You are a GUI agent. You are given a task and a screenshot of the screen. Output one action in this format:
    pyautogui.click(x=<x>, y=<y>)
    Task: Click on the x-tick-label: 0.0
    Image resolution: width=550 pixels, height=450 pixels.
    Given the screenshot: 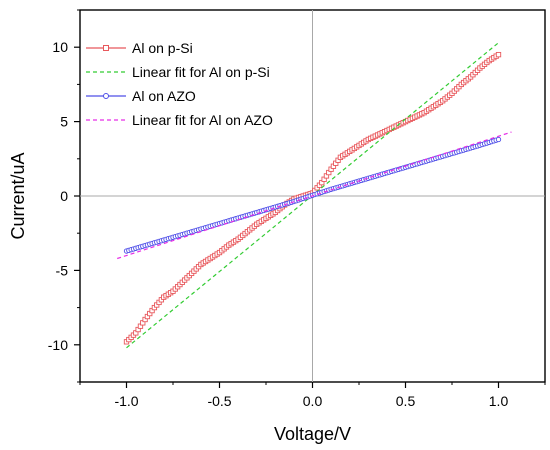 What is the action you would take?
    pyautogui.click(x=313, y=401)
    